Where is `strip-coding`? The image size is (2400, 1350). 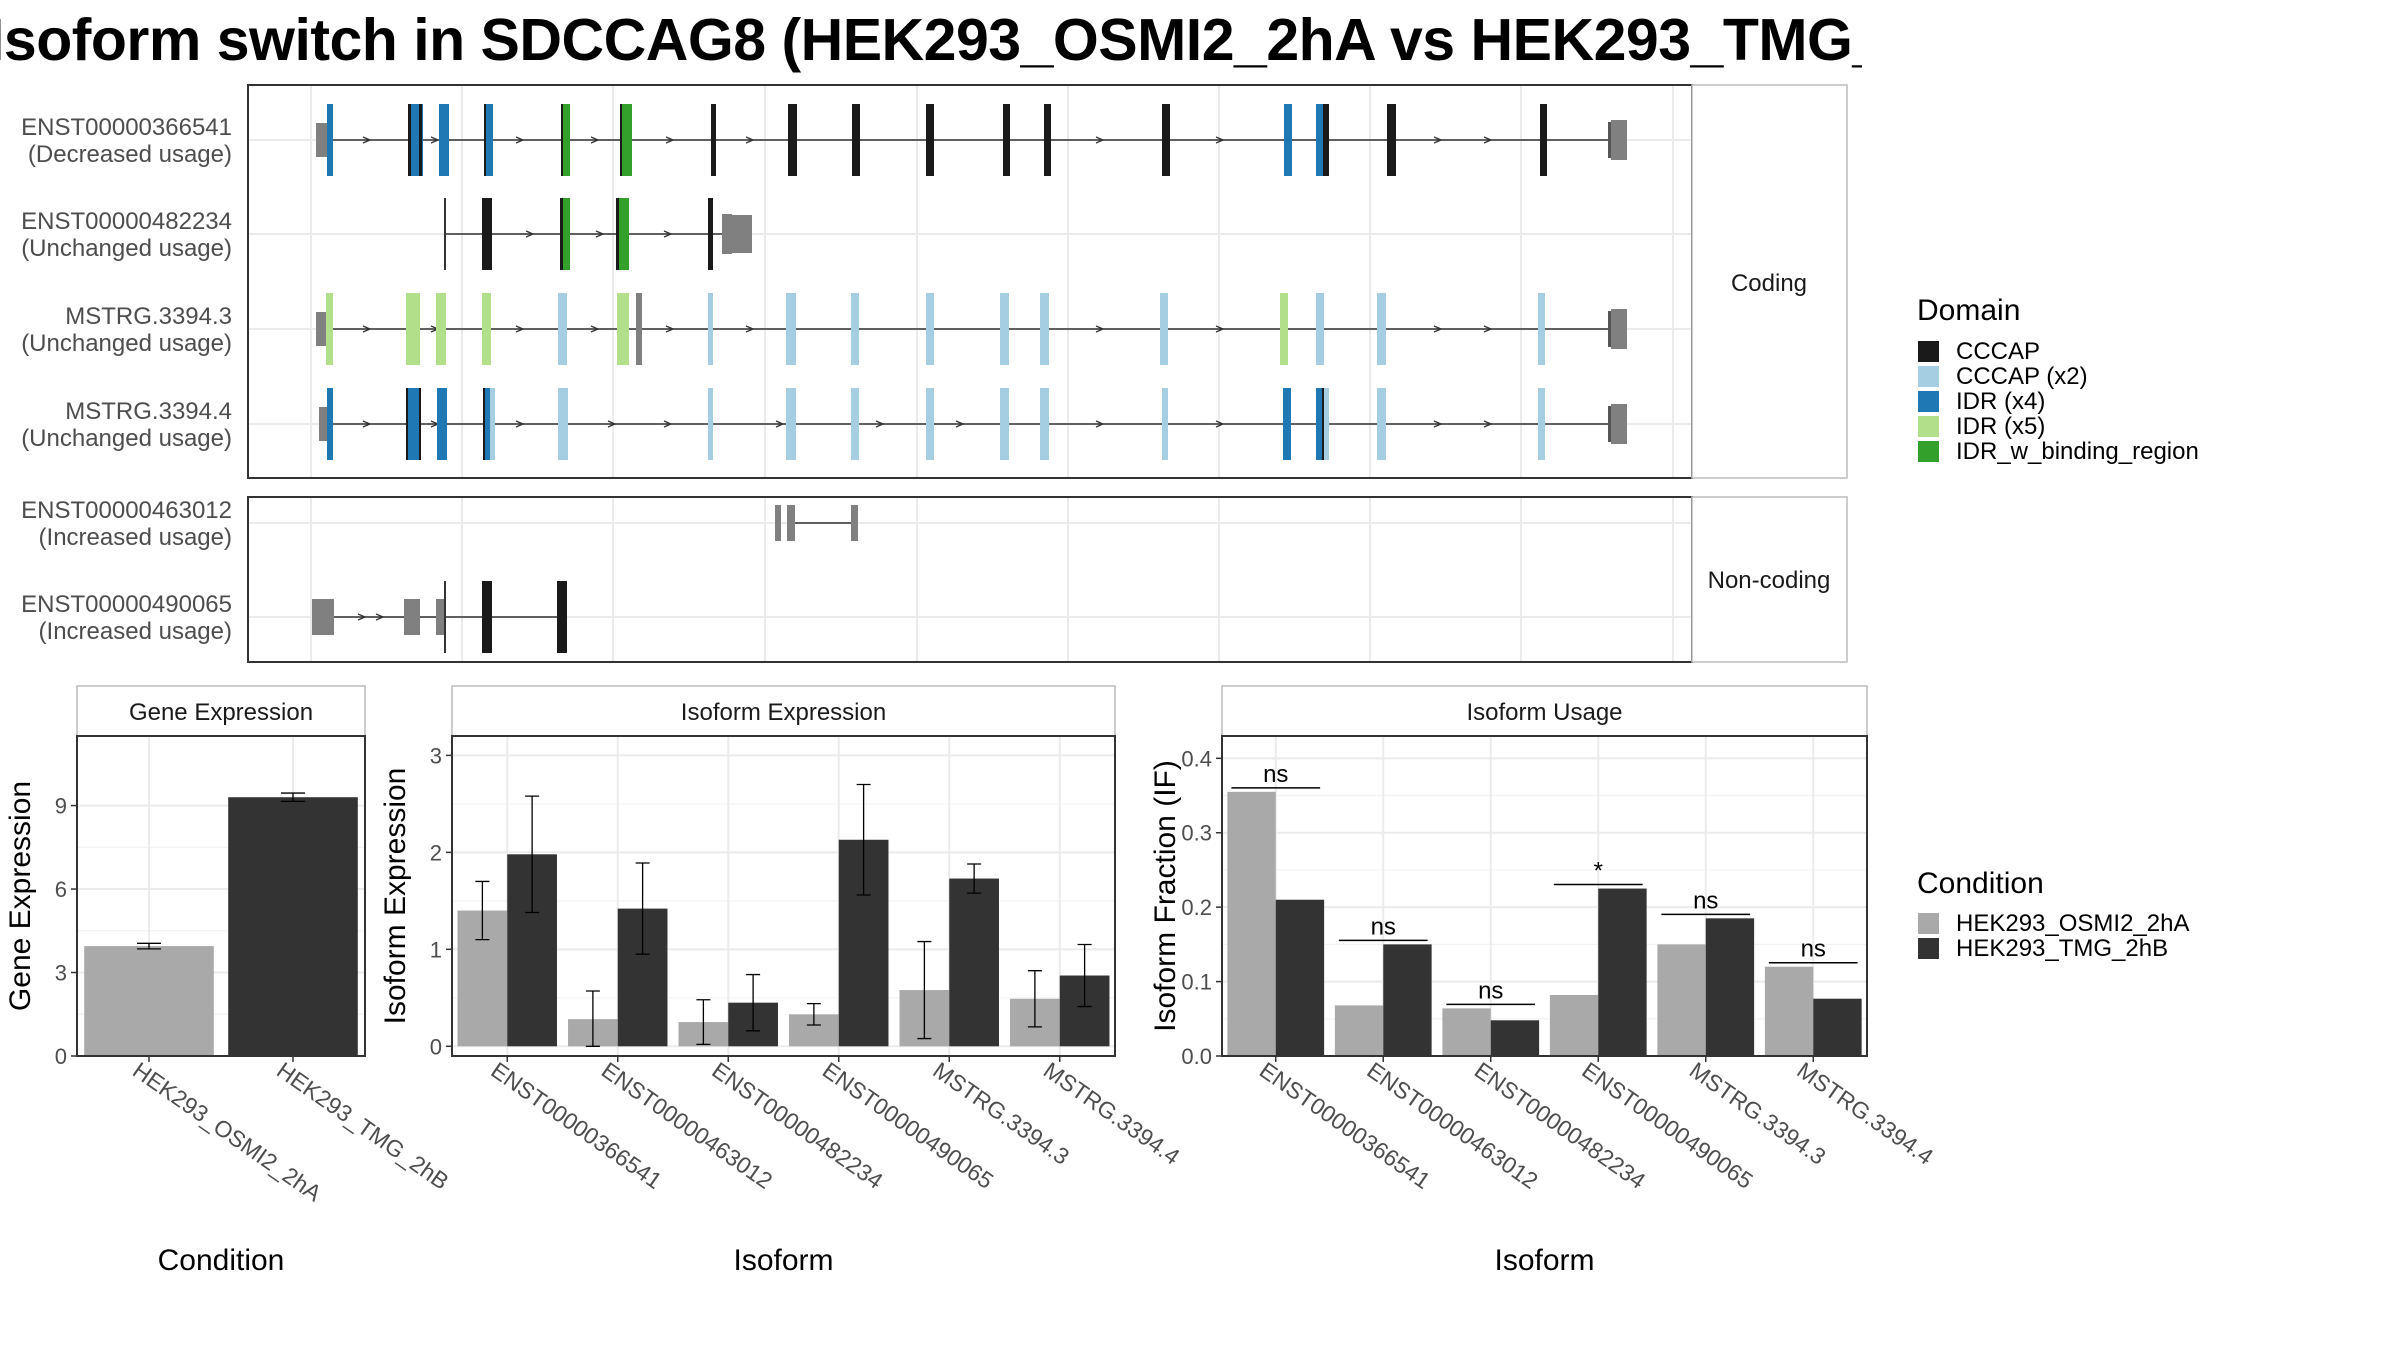 strip-coding is located at coordinates (1769, 281).